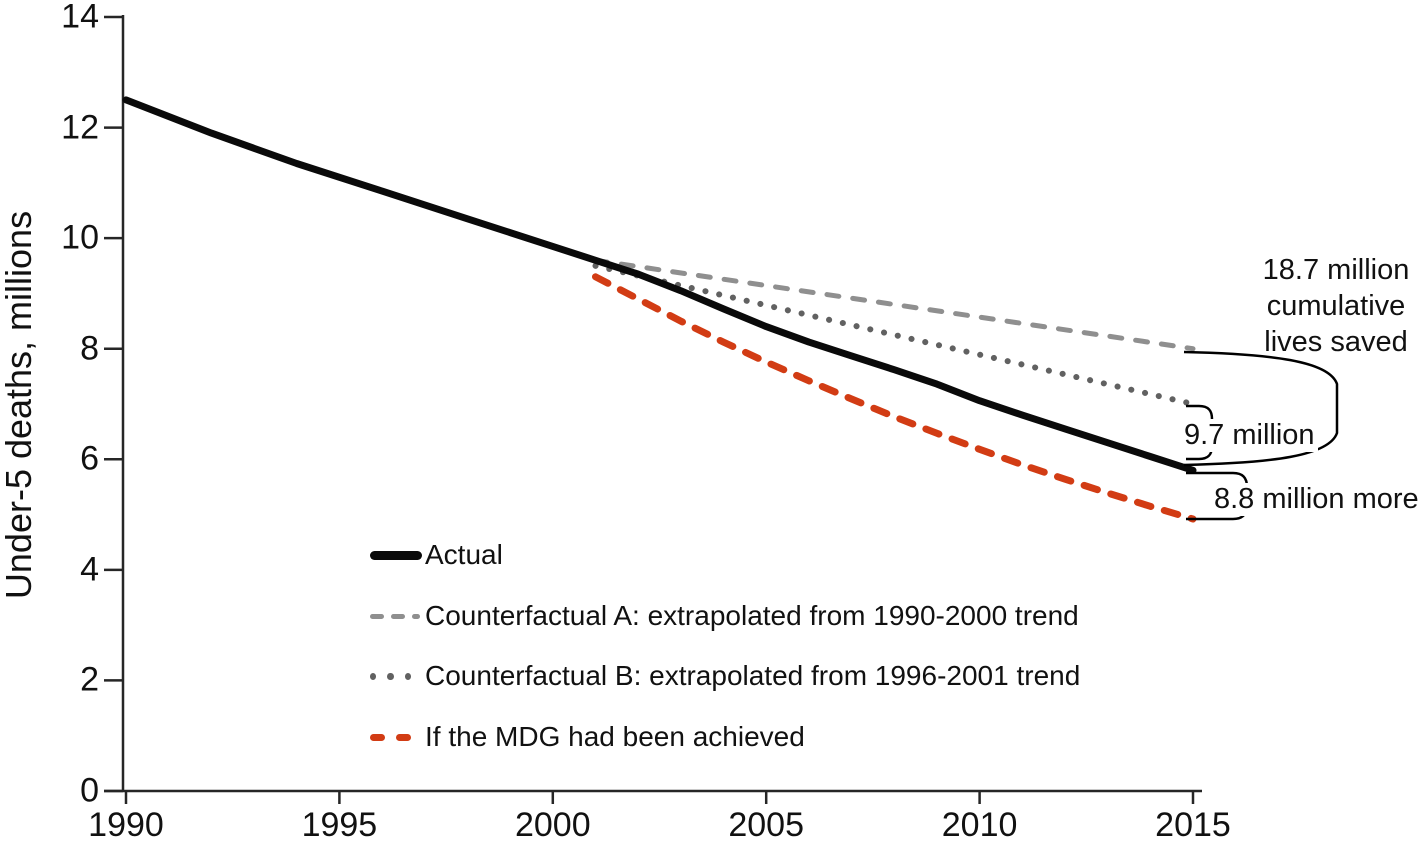 This screenshot has width=1428, height=847. I want to click on x-tick-label: 2000, so click(552, 825).